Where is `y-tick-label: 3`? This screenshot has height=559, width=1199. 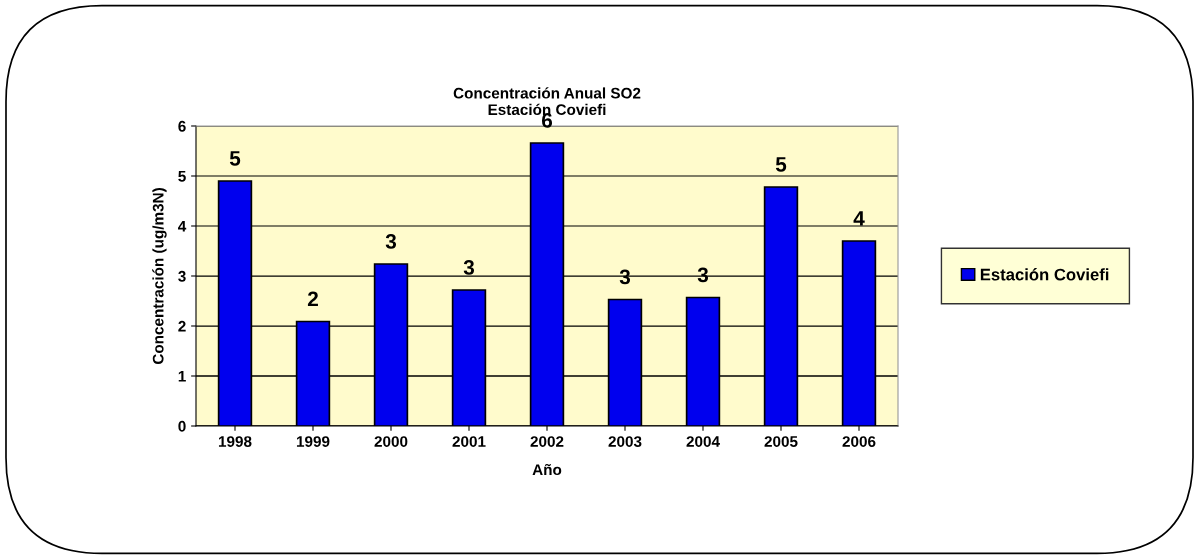
y-tick-label: 3 is located at coordinates (182, 276).